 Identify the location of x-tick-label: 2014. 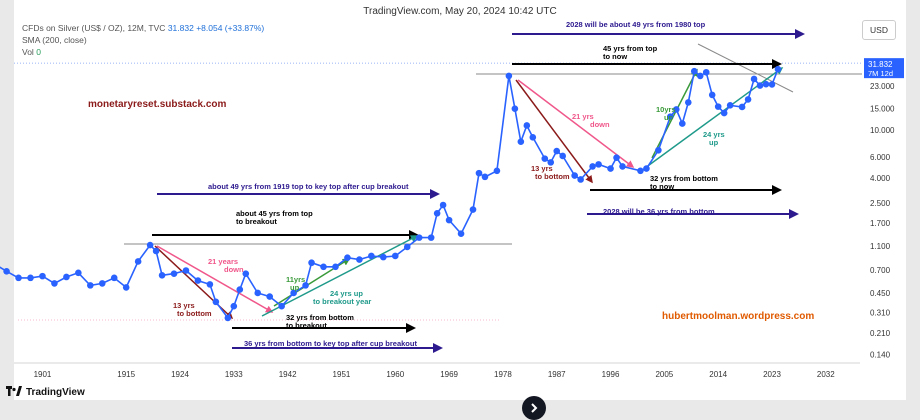
(718, 374).